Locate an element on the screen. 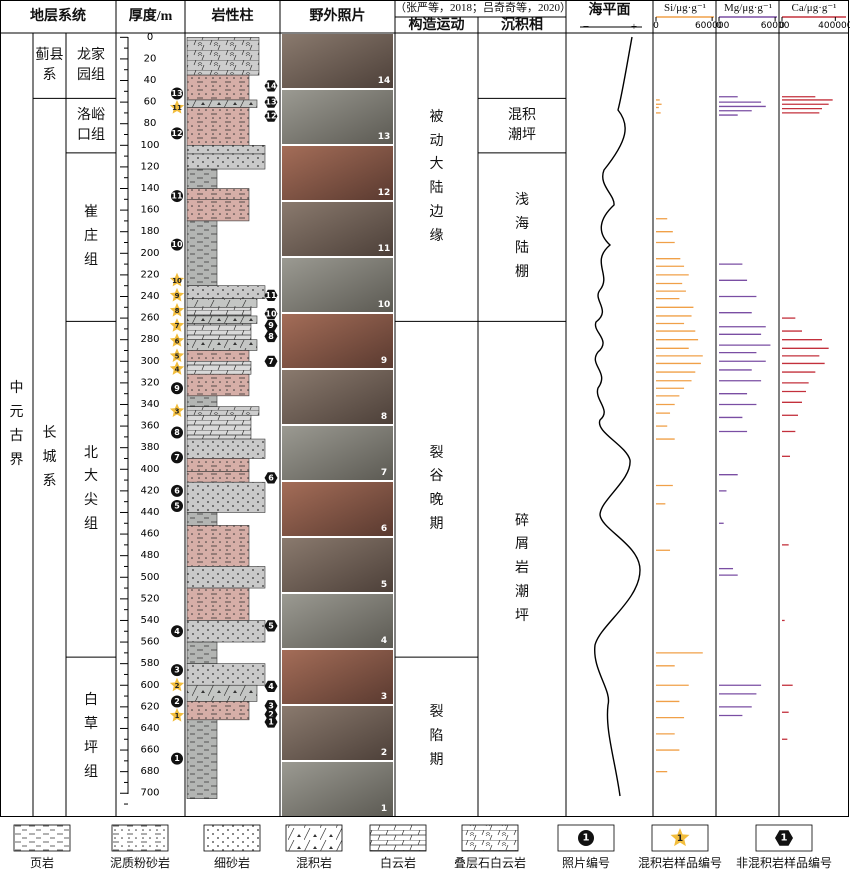  photo-number: 9 is located at coordinates (384, 361).